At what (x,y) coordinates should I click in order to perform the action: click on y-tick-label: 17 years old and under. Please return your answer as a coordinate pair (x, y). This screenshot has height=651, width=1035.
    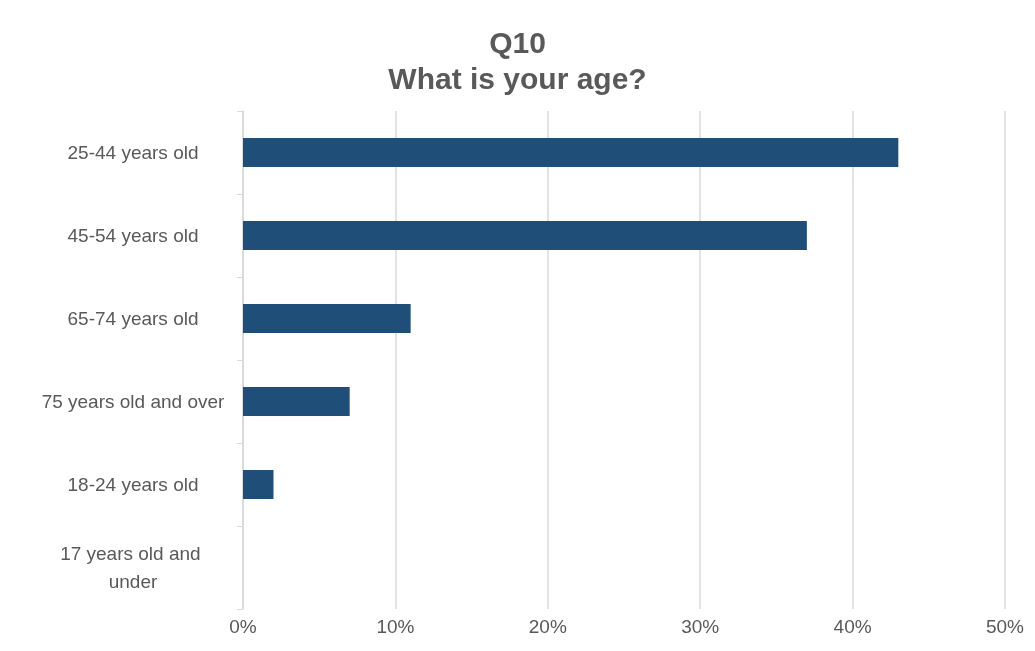
    Looking at the image, I should click on (133, 567).